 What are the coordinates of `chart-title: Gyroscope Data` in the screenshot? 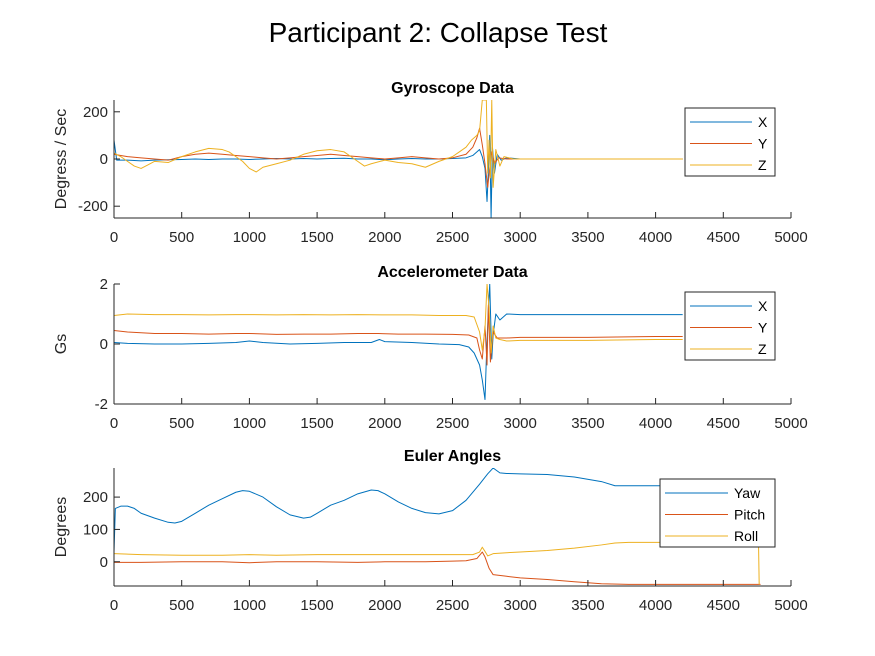 It's located at (452, 88).